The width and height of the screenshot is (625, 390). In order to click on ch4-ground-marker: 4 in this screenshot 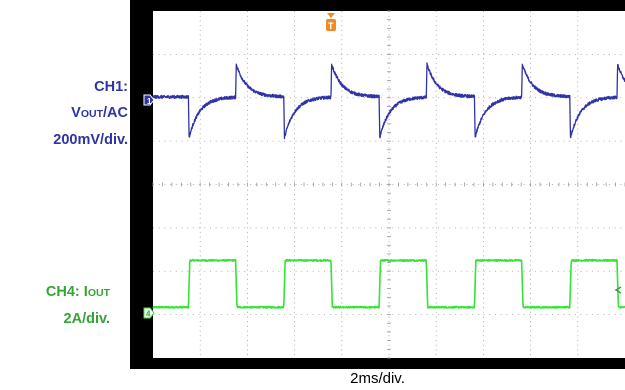, I will do `click(149, 313)`.